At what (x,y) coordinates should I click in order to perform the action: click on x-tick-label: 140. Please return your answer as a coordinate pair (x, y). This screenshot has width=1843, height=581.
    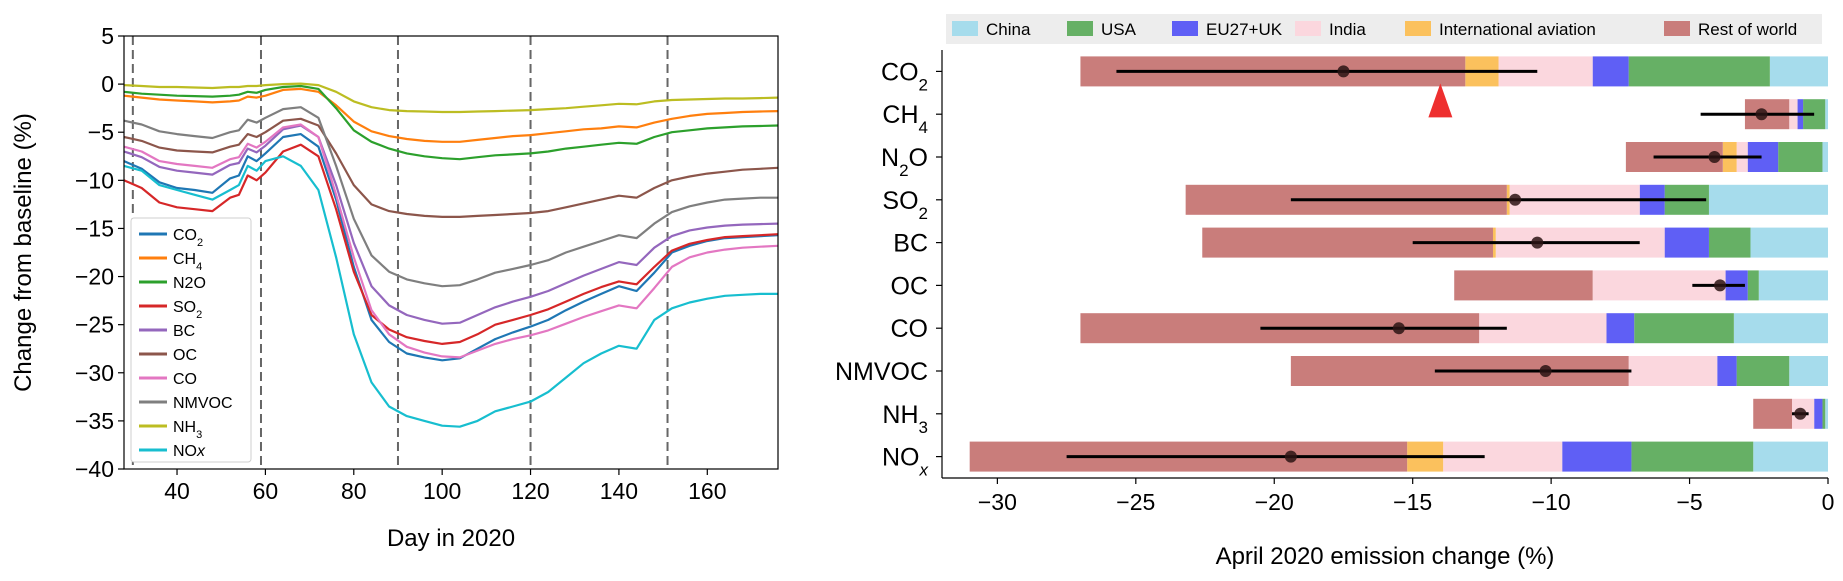
    Looking at the image, I should click on (619, 491).